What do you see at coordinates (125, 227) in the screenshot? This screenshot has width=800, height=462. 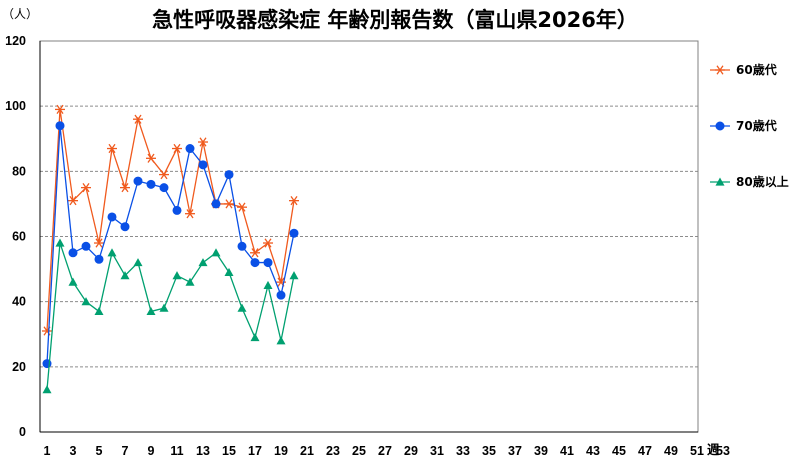 I see `data-point-s2-w7` at bounding box center [125, 227].